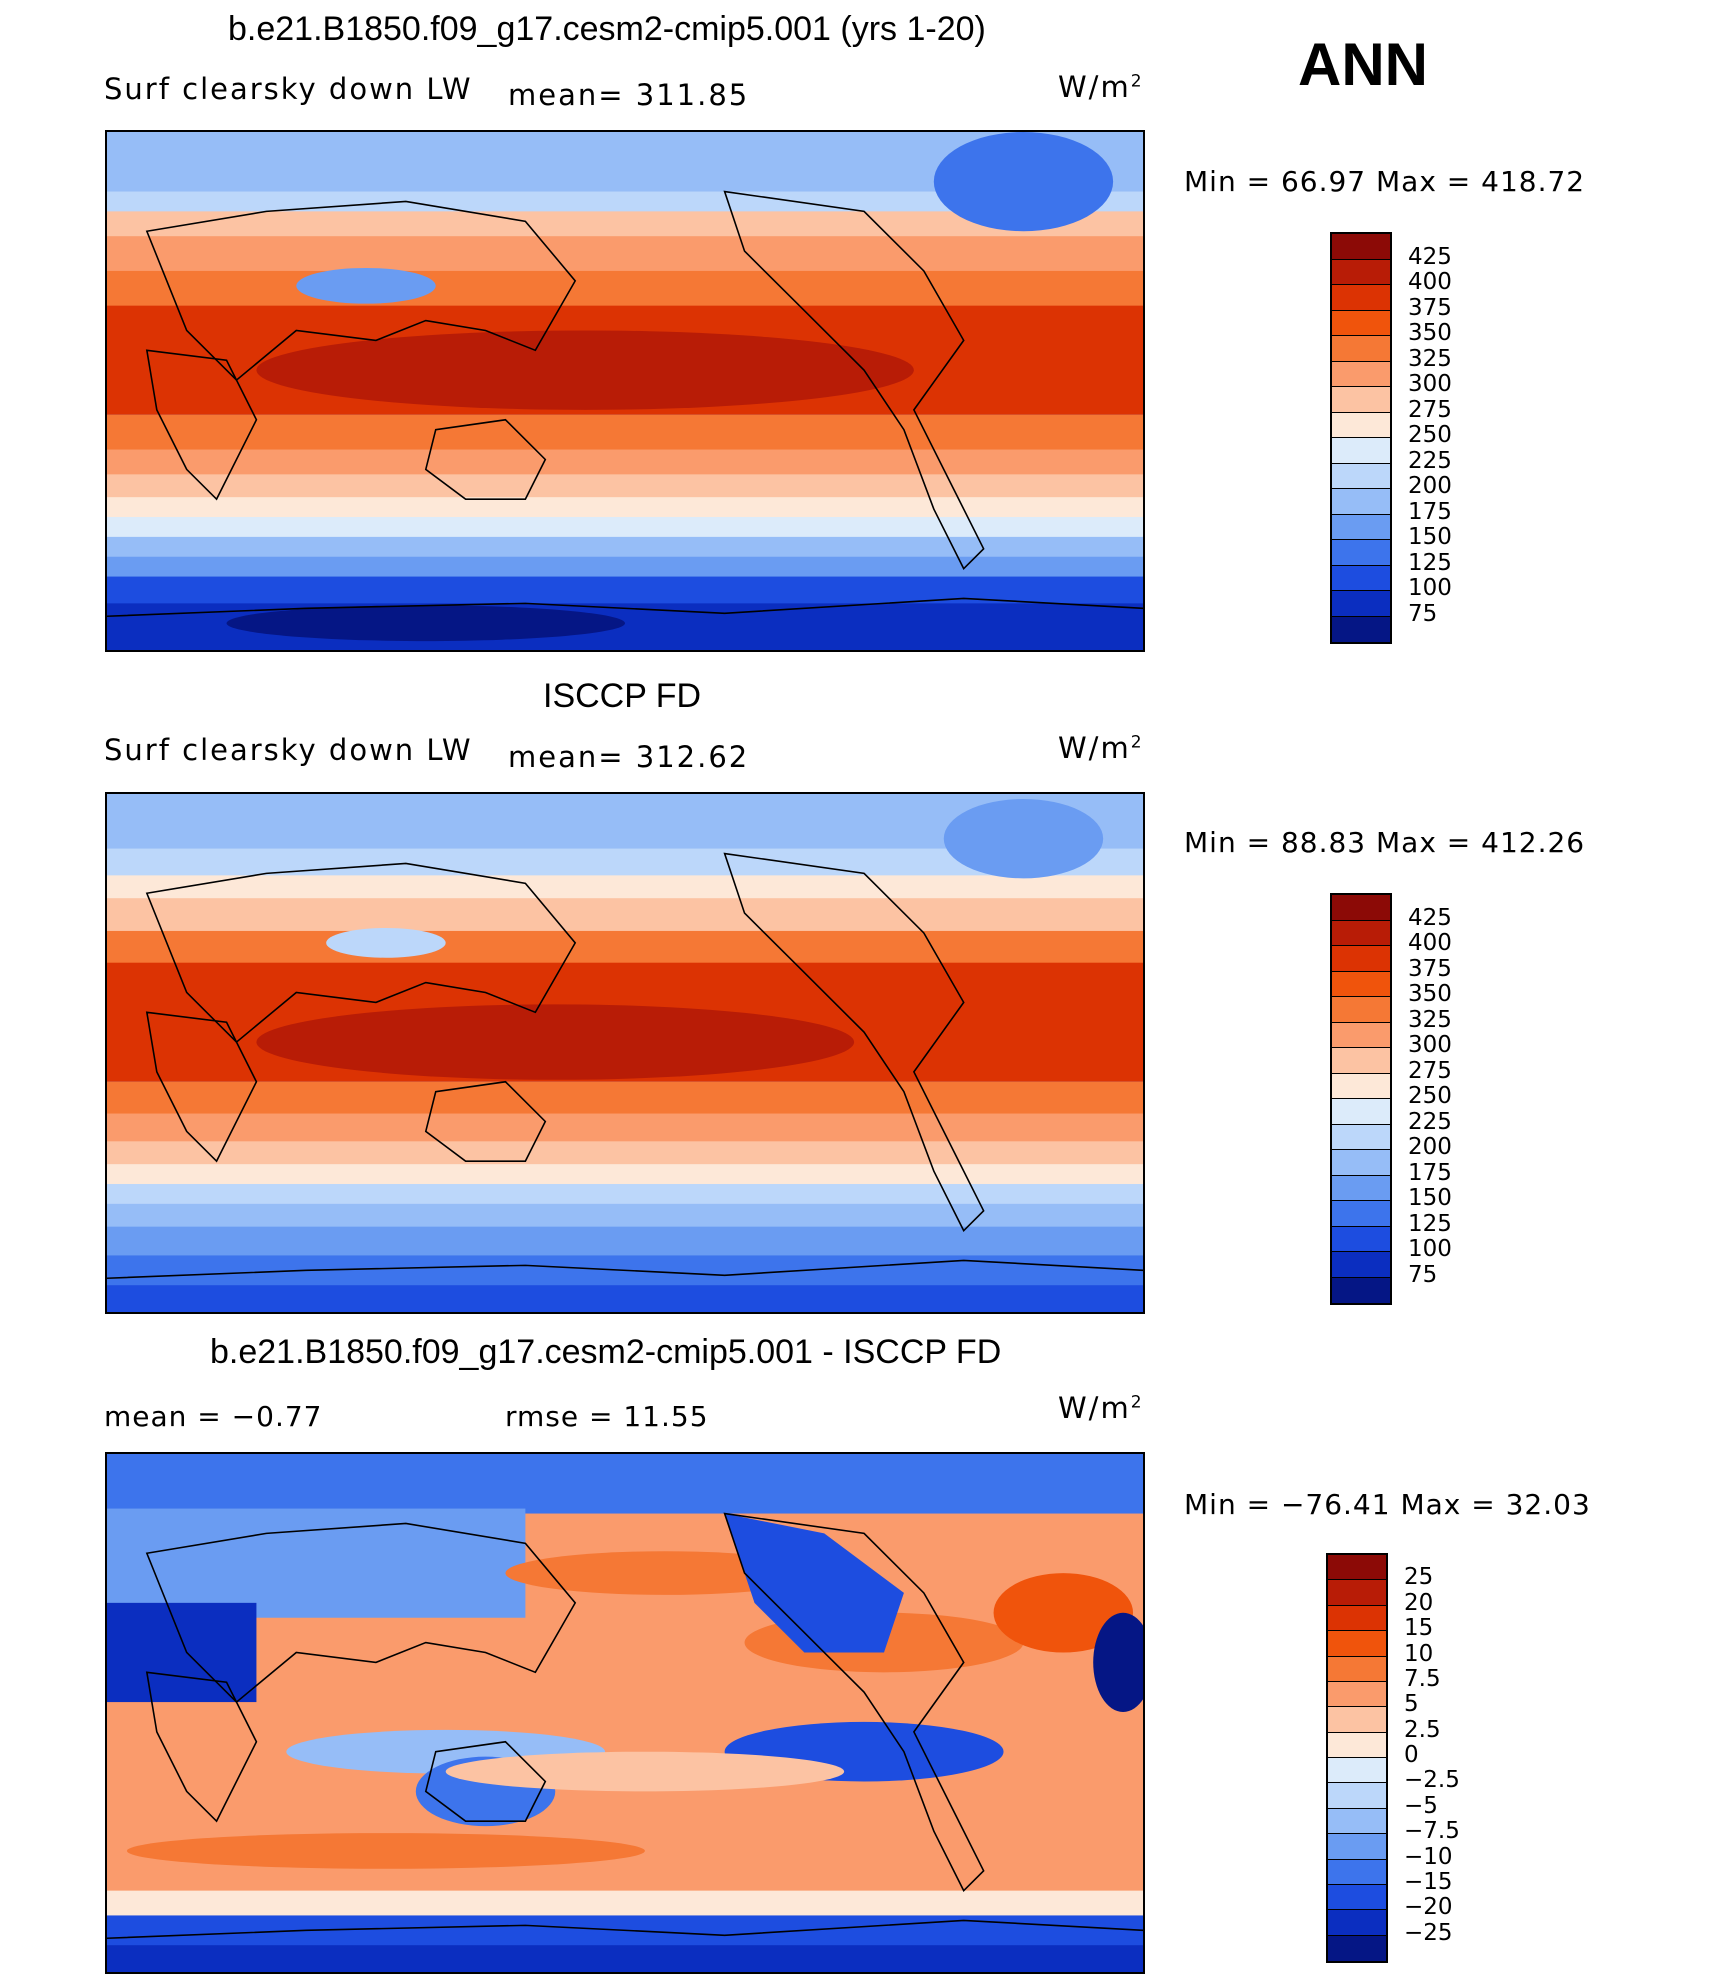  Describe the element at coordinates (1101, 87) in the screenshot. I see `panel1-units: W/m2` at that location.